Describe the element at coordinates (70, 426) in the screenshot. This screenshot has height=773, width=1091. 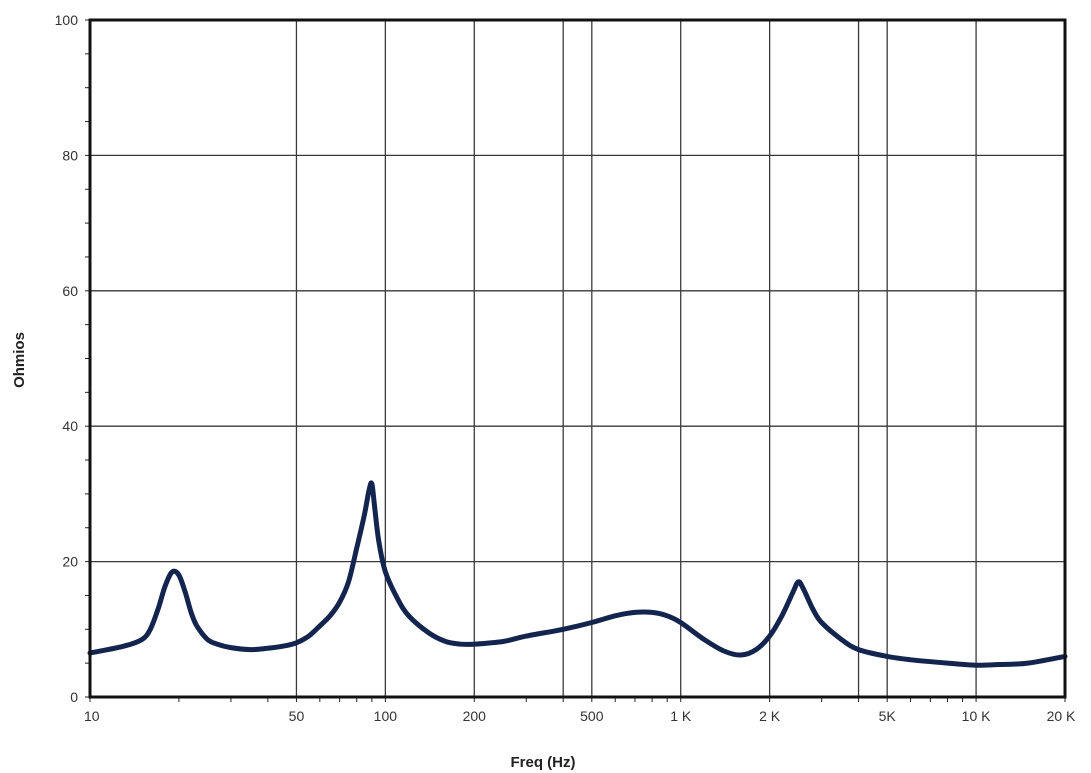
I see `y-tick-label: 40` at that location.